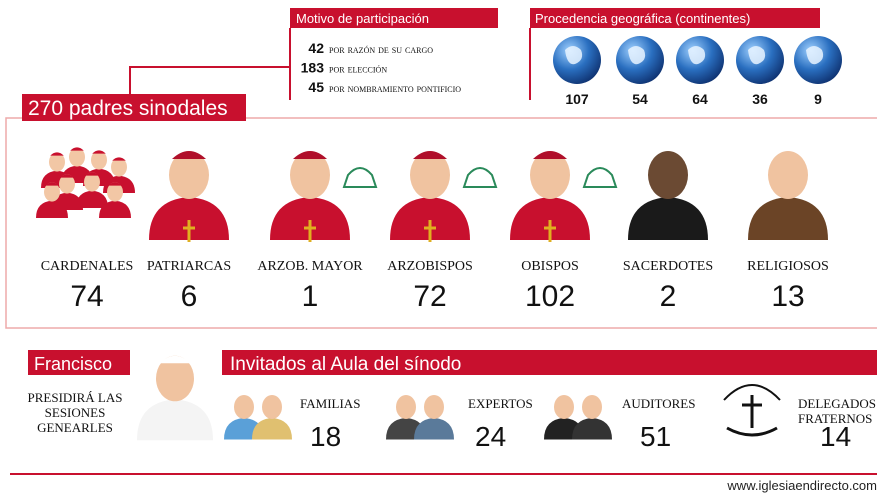  I want to click on globe-value: 36, so click(760, 99).